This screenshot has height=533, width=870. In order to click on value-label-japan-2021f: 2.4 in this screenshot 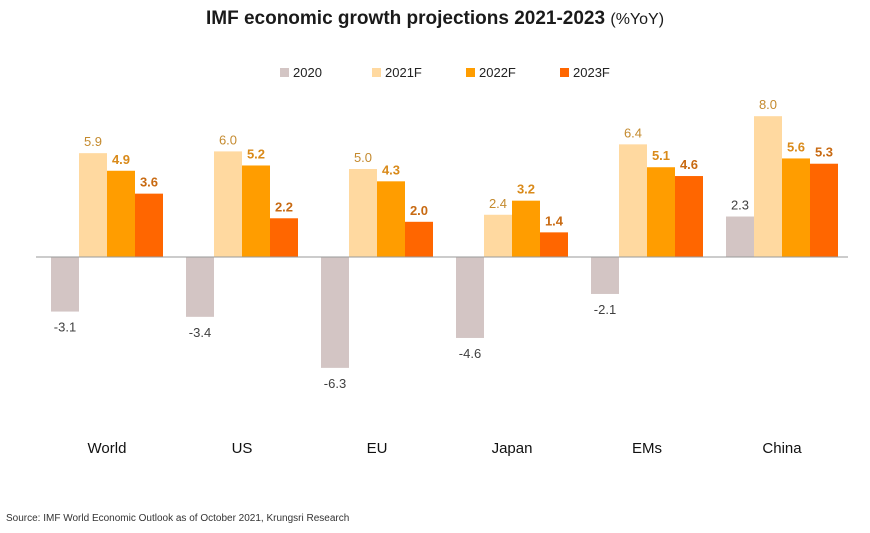, I will do `click(498, 203)`.